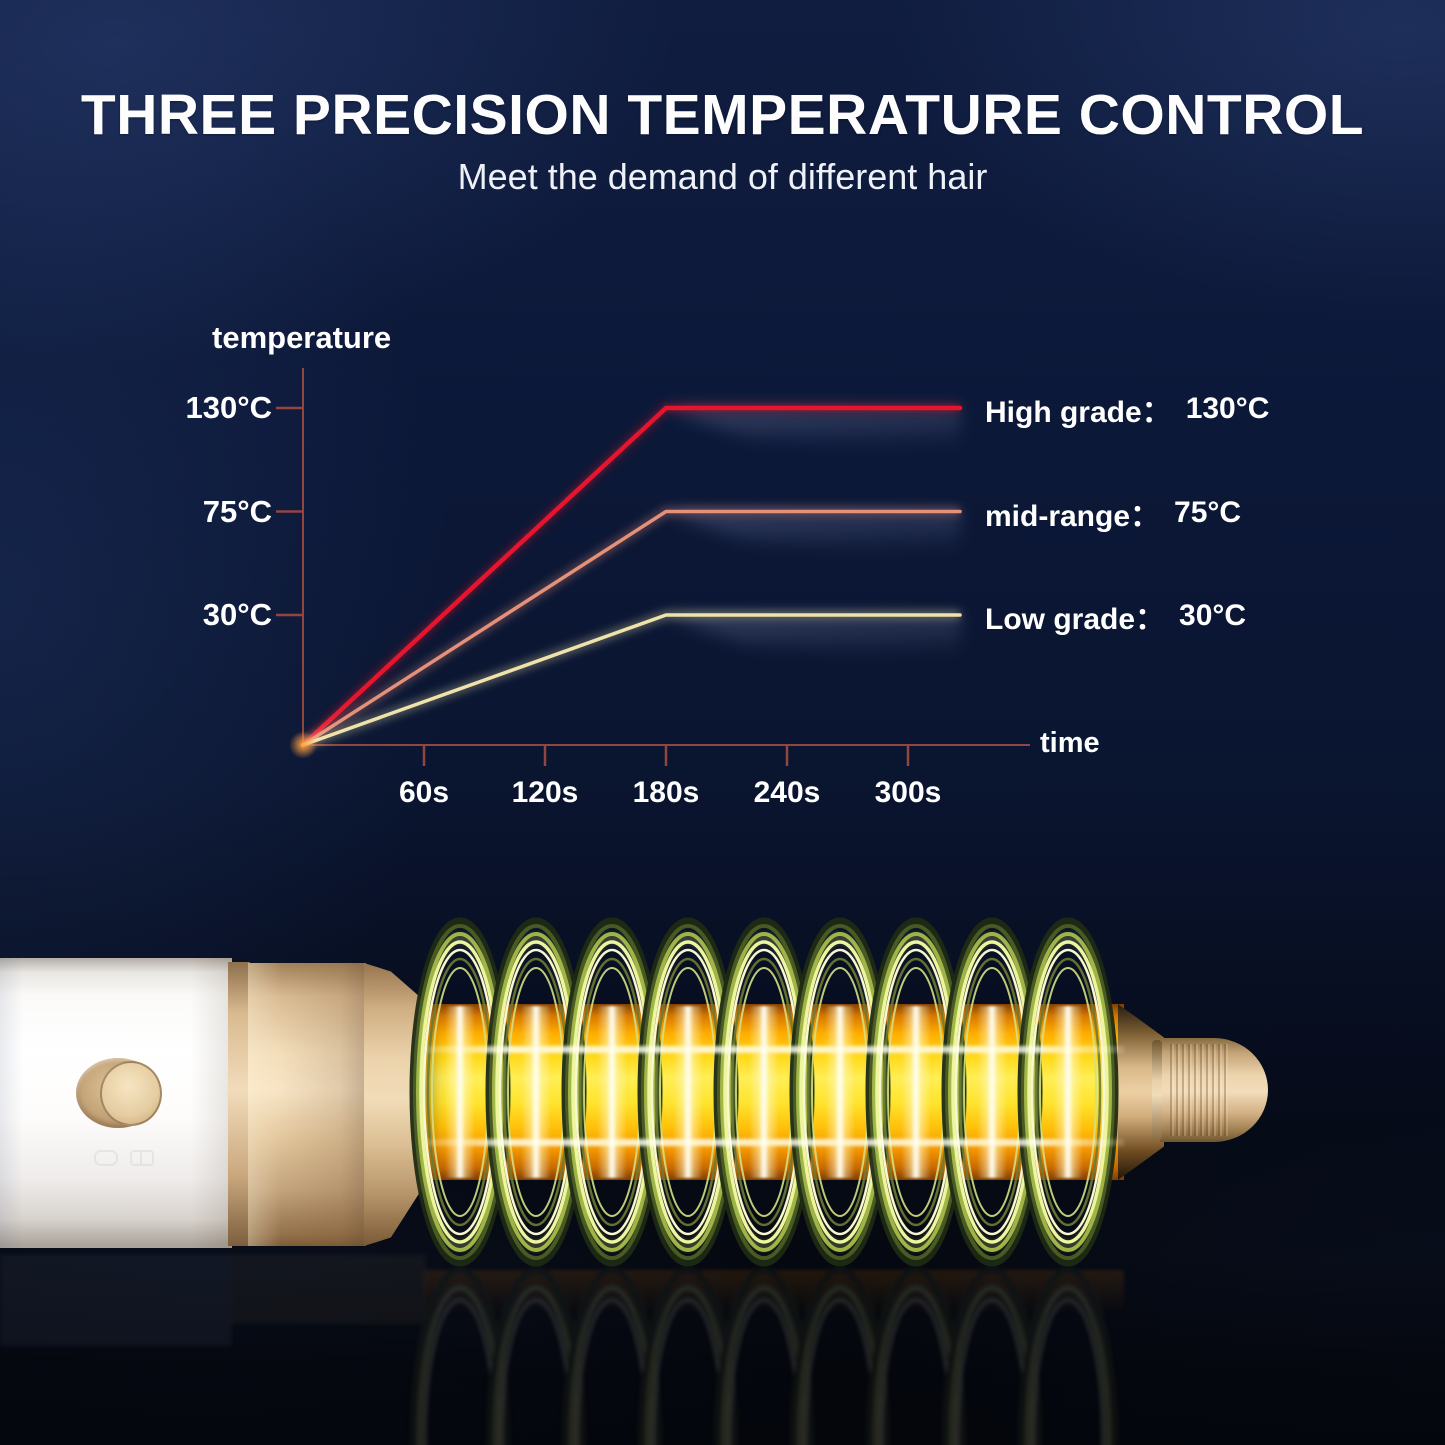 This screenshot has height=1445, width=1445. I want to click on line-chart, so click(653, 567).